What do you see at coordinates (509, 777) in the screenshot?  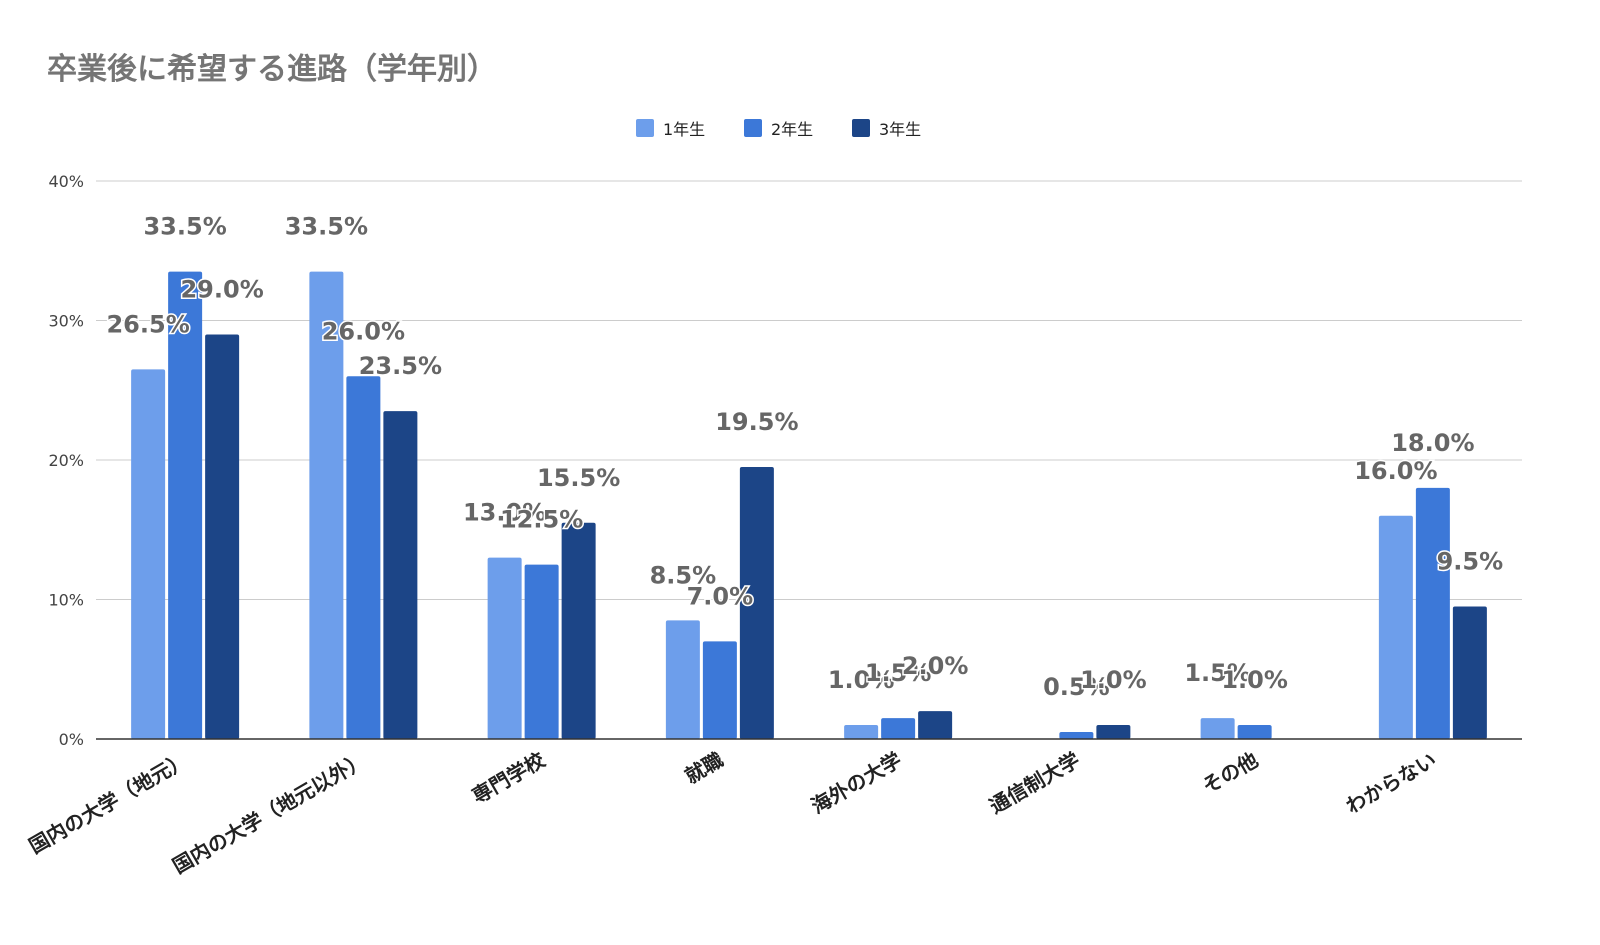 I see `x-tick-label: 専門学校` at bounding box center [509, 777].